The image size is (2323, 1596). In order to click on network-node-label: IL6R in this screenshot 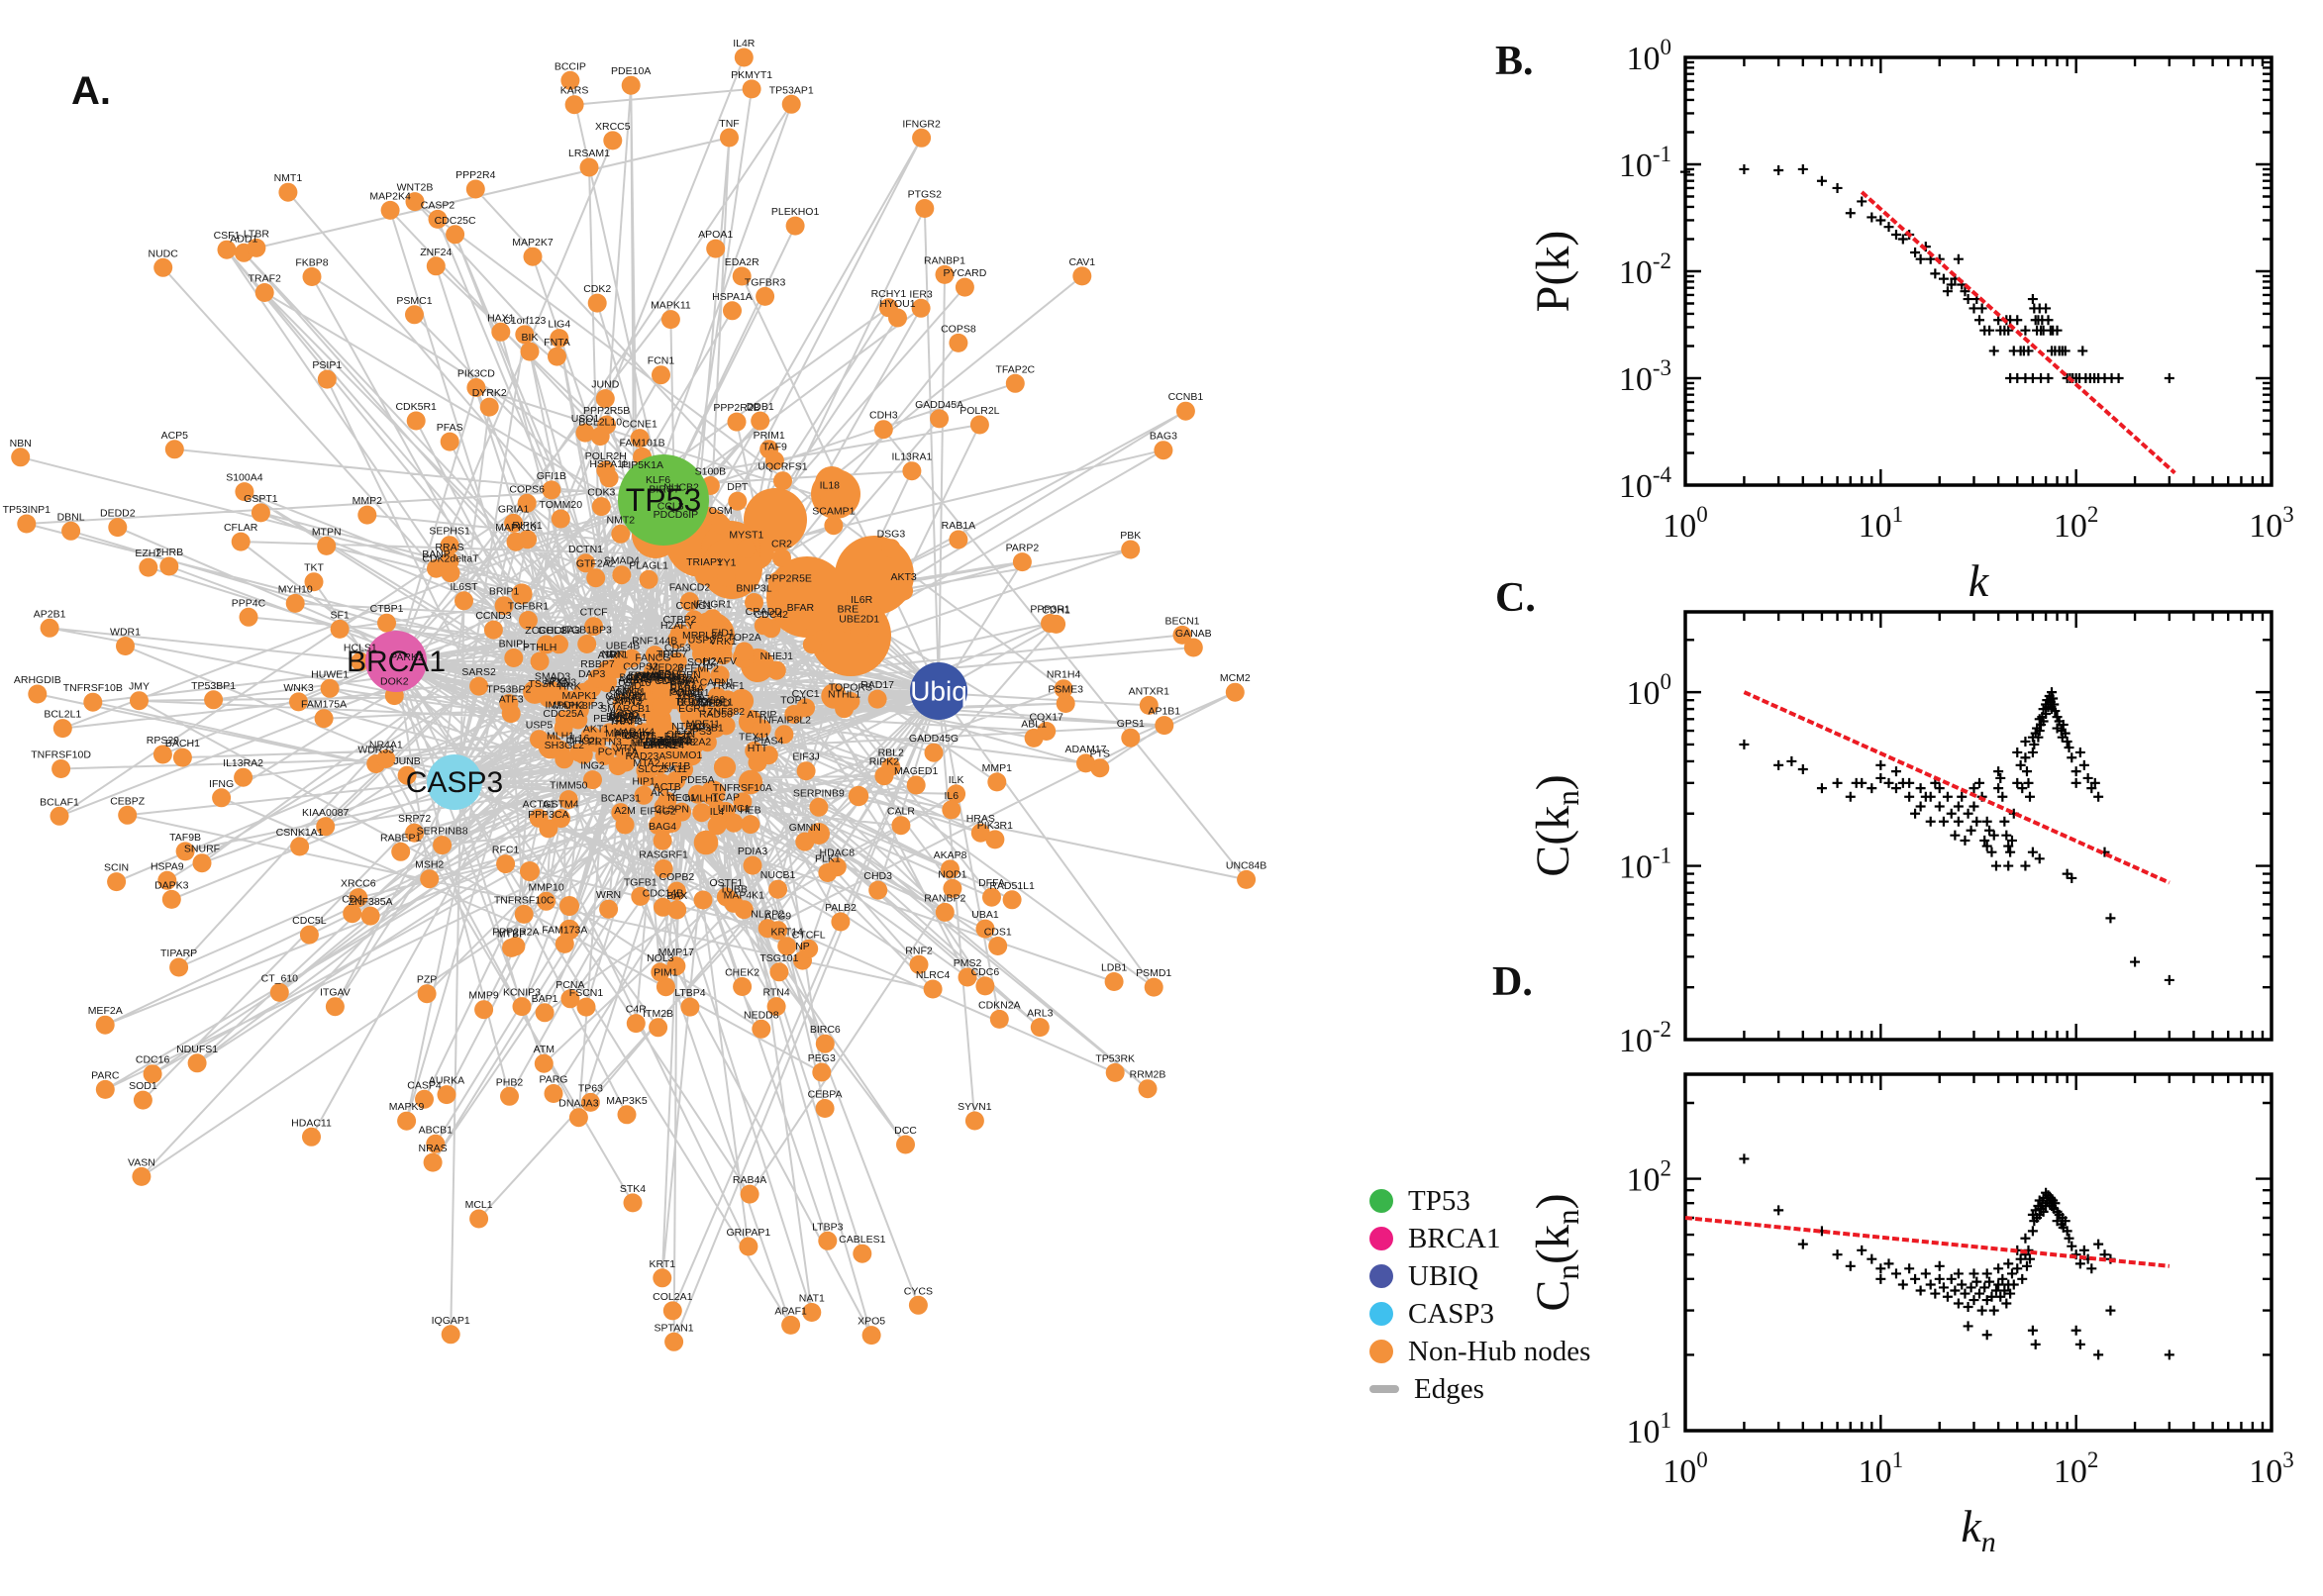, I will do `click(862, 600)`.